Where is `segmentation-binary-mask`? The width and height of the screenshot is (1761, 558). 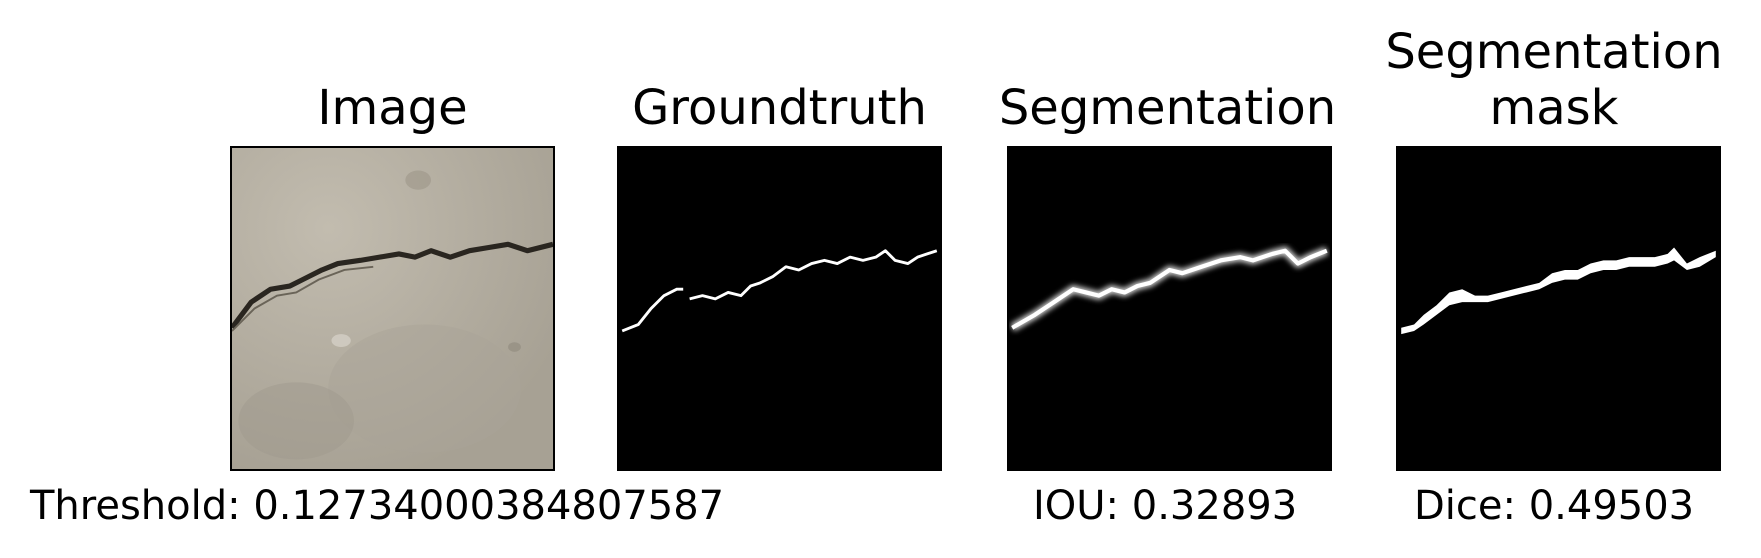 segmentation-binary-mask is located at coordinates (1558, 308).